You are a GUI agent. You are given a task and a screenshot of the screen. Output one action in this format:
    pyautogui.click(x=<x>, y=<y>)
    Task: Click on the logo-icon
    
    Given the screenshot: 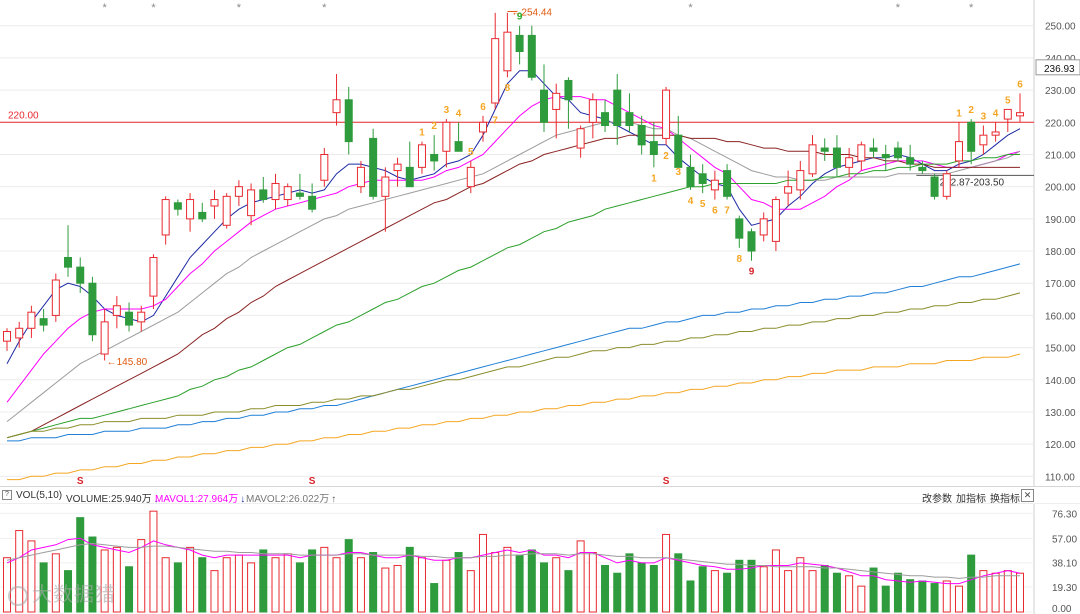 What is the action you would take?
    pyautogui.click(x=18, y=595)
    